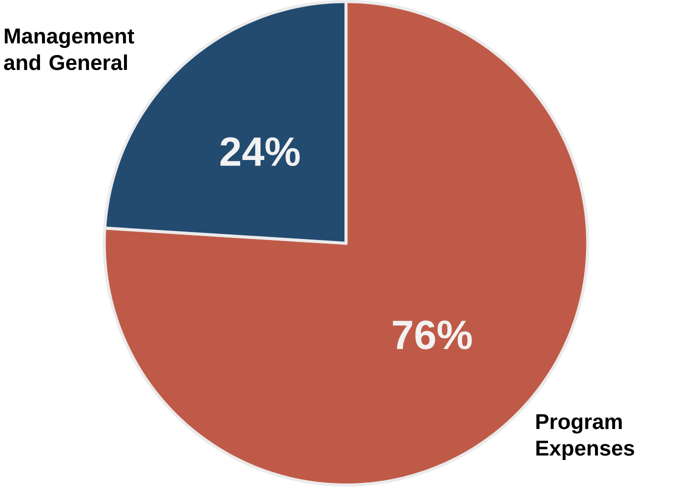 This screenshot has height=487, width=692. Describe the element at coordinates (432, 335) in the screenshot. I see `data-label: 76%` at that location.